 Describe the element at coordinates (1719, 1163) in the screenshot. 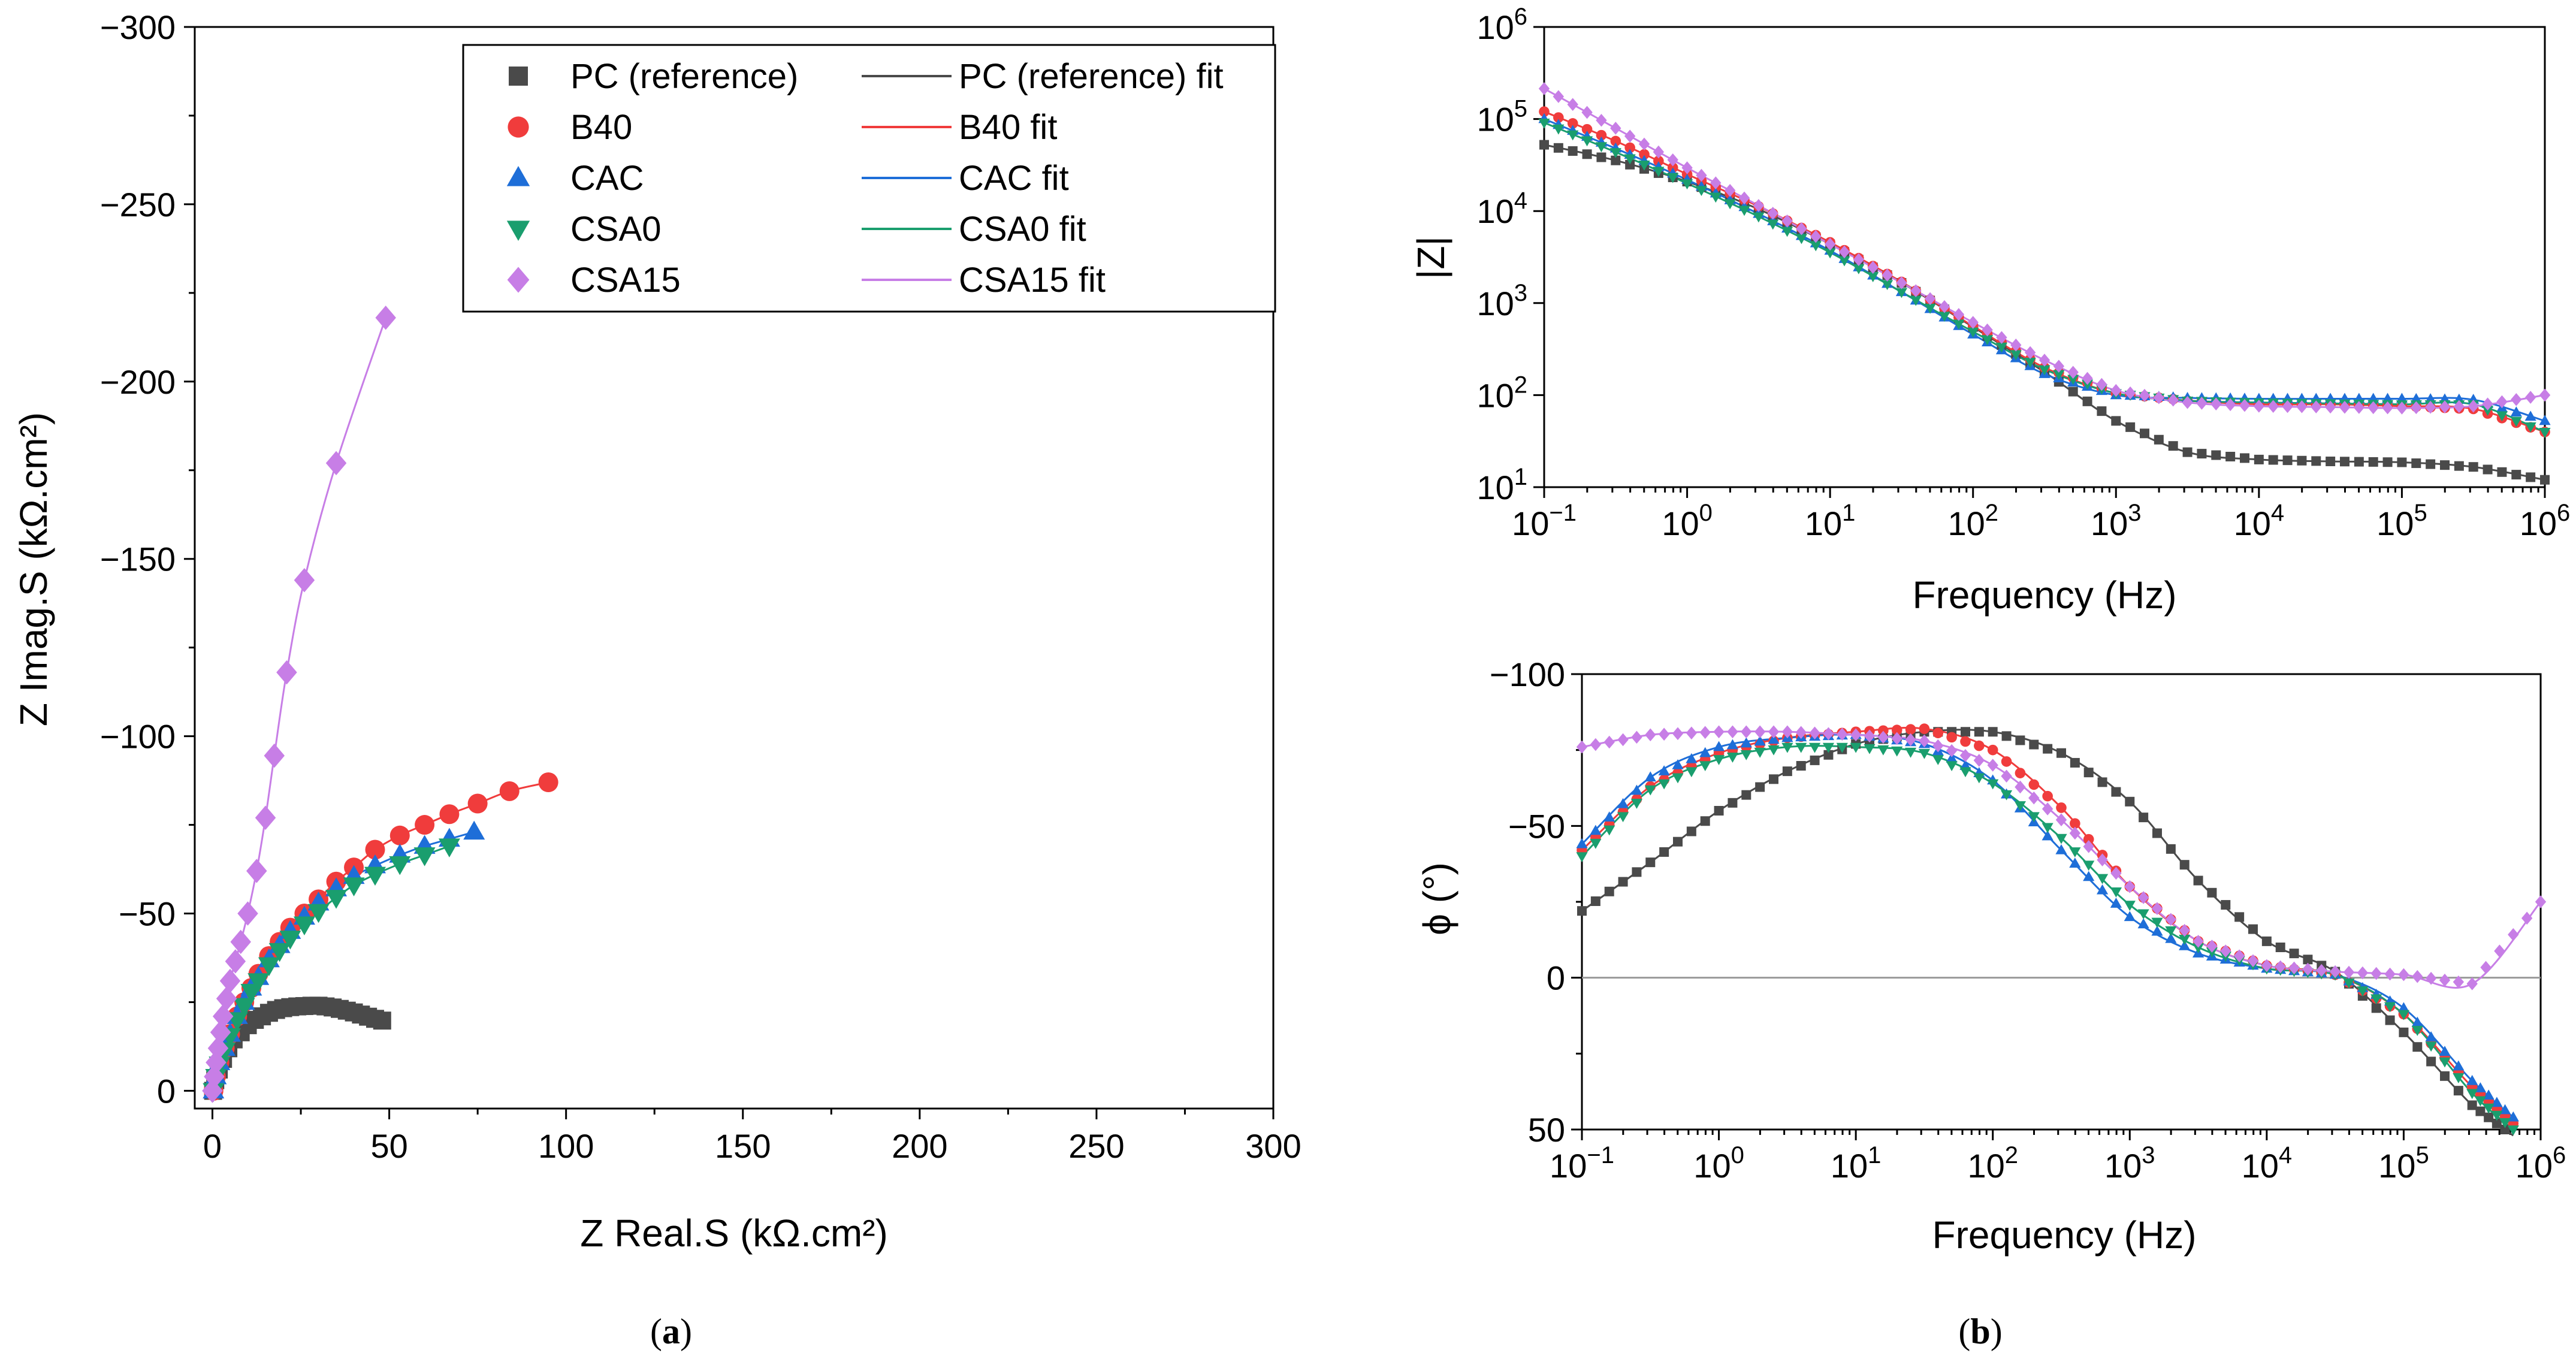

I see `bode-phase-x-tick-label: 100` at that location.